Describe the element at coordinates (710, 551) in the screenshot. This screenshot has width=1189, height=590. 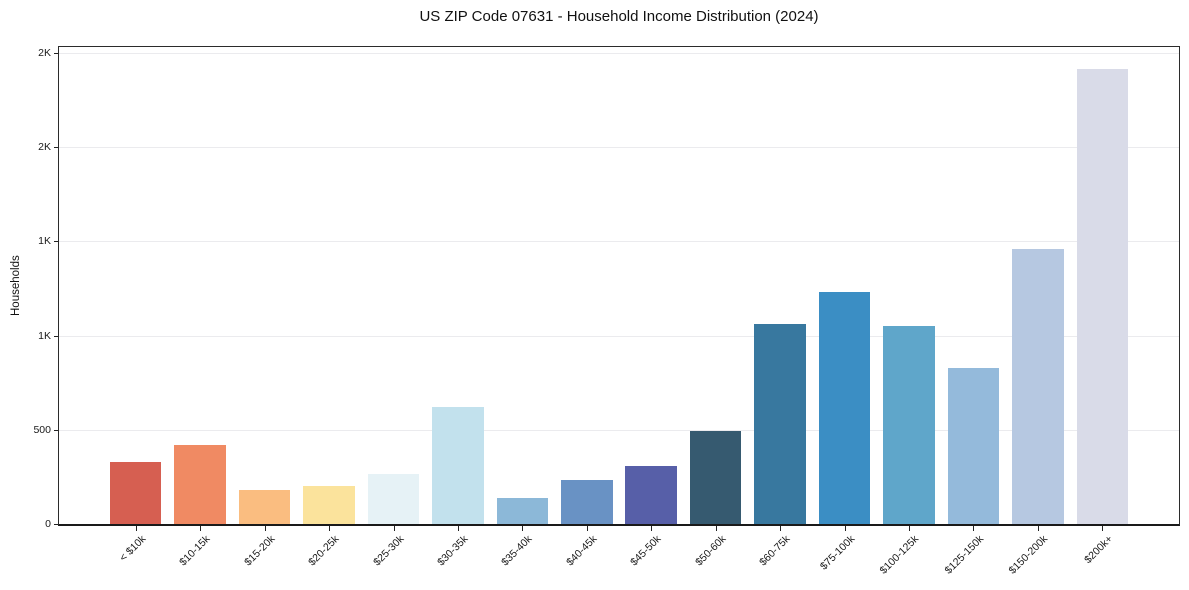
I see `x-tick-label-9: $50-60k` at that location.